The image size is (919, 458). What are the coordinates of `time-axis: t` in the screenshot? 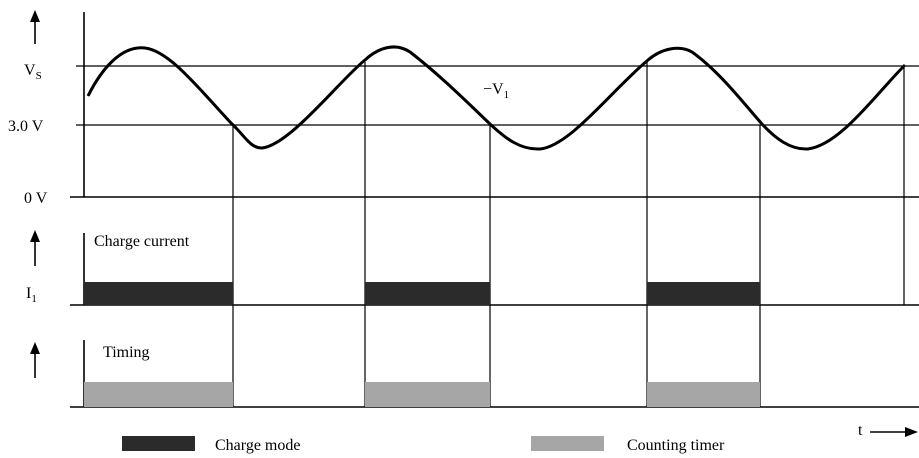 It's located at (888, 430).